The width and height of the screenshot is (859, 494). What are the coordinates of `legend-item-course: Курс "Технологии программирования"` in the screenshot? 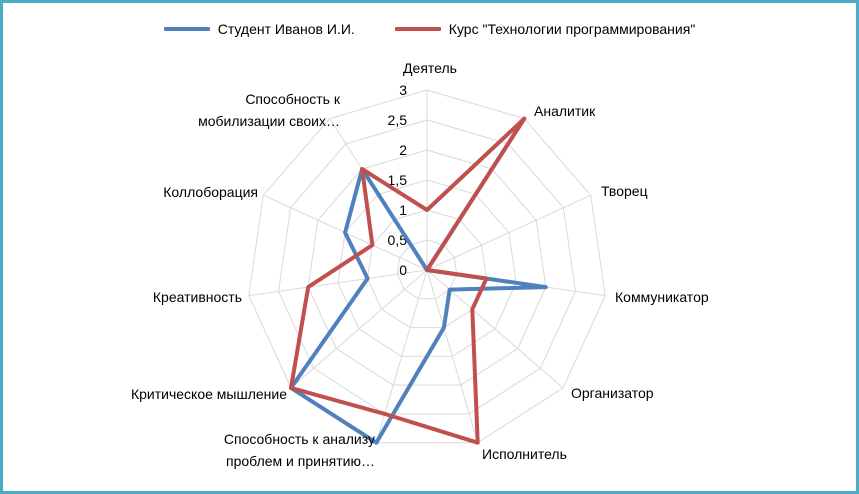 It's located at (545, 29).